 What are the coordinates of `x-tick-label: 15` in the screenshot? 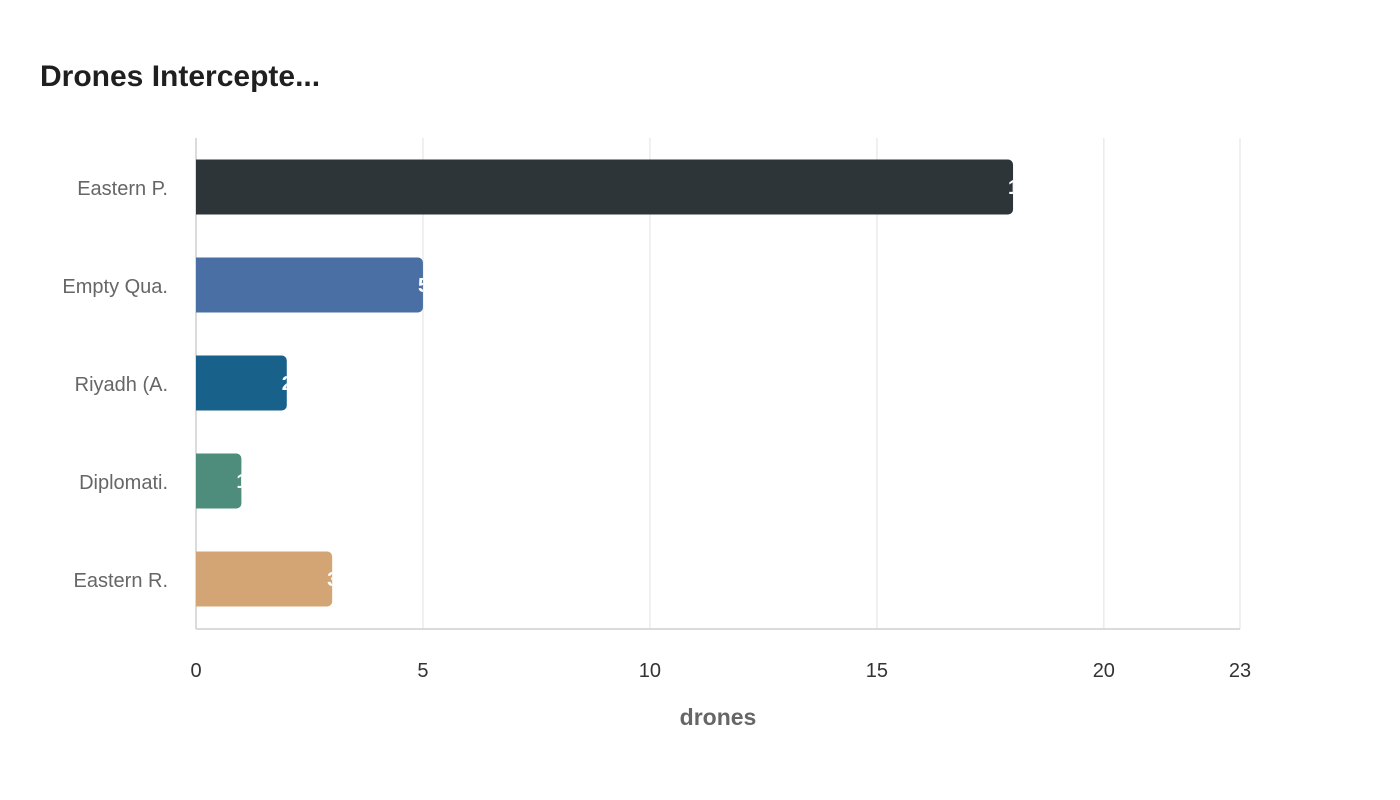 It's located at (877, 671).